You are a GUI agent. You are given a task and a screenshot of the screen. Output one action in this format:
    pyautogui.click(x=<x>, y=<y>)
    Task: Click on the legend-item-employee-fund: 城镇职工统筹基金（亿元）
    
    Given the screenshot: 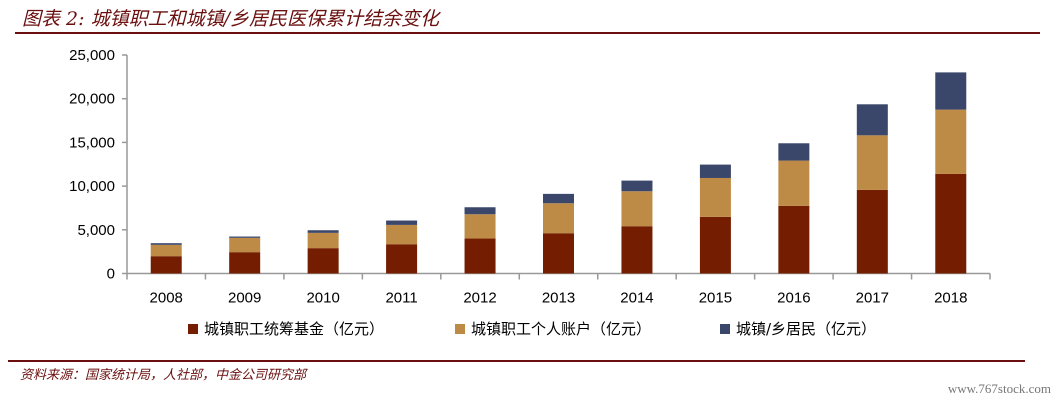 What is the action you would take?
    pyautogui.click(x=286, y=328)
    